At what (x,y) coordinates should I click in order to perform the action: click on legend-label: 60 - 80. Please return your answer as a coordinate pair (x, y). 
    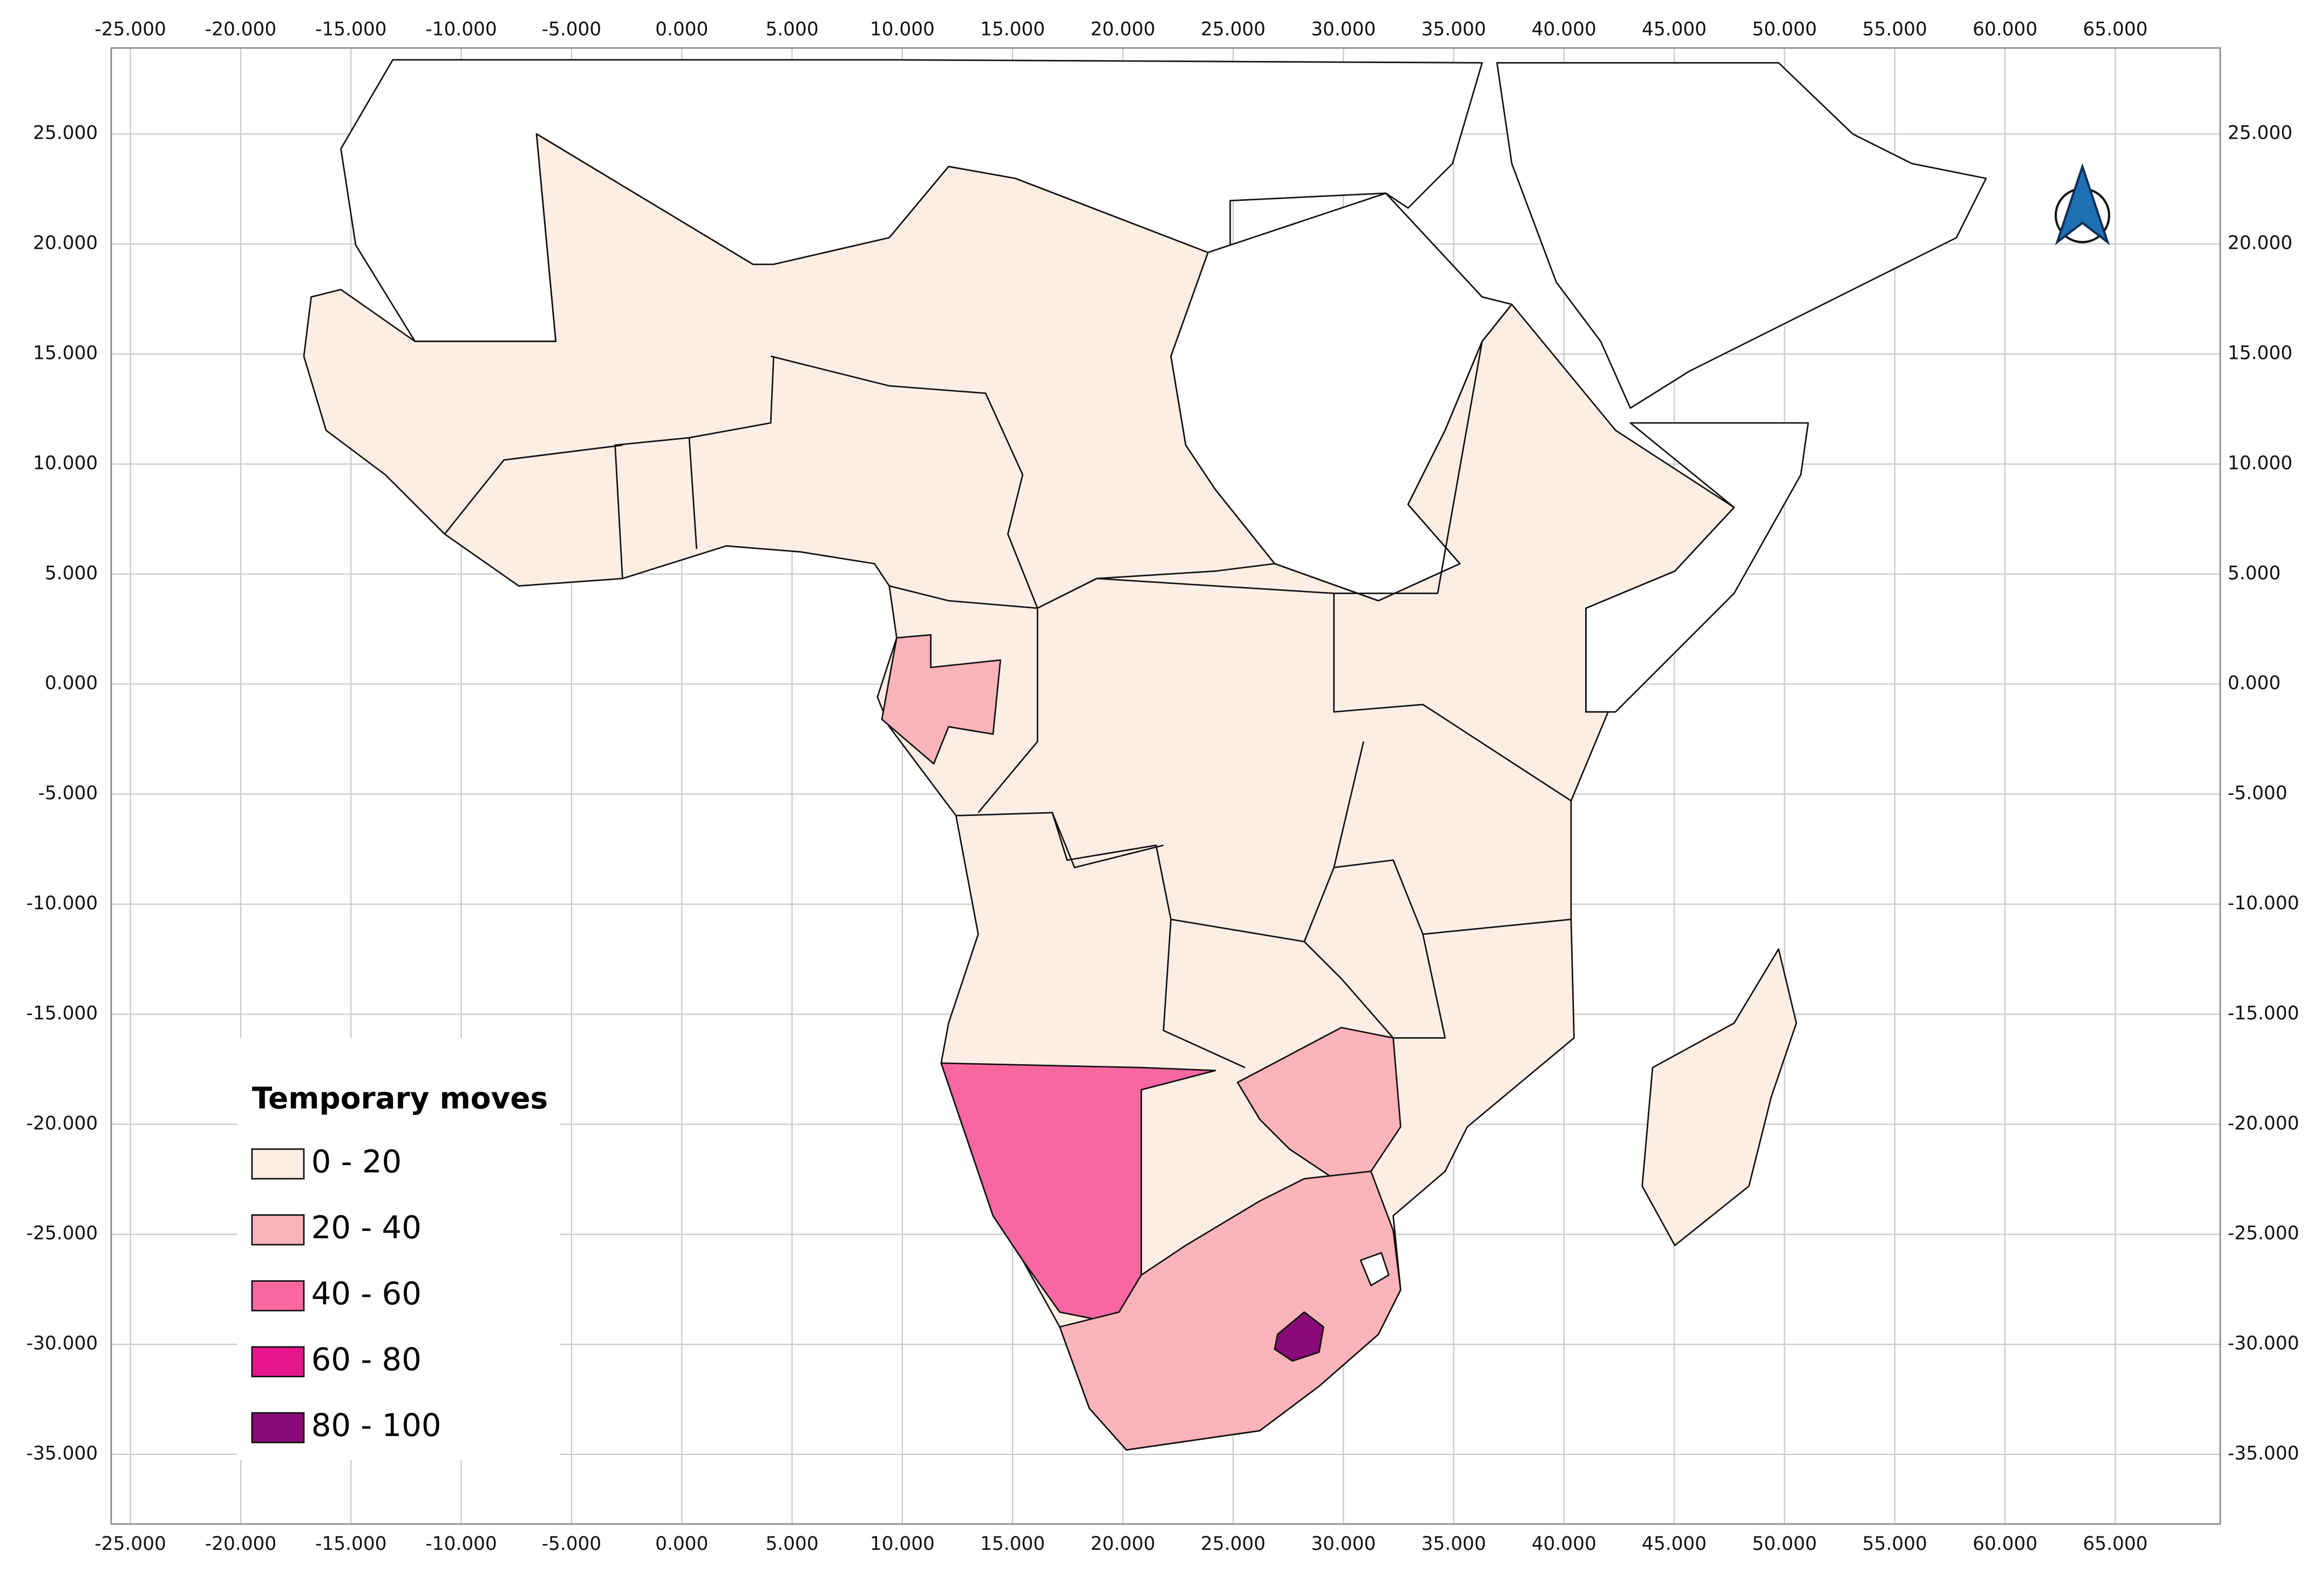
    Looking at the image, I should click on (367, 1360).